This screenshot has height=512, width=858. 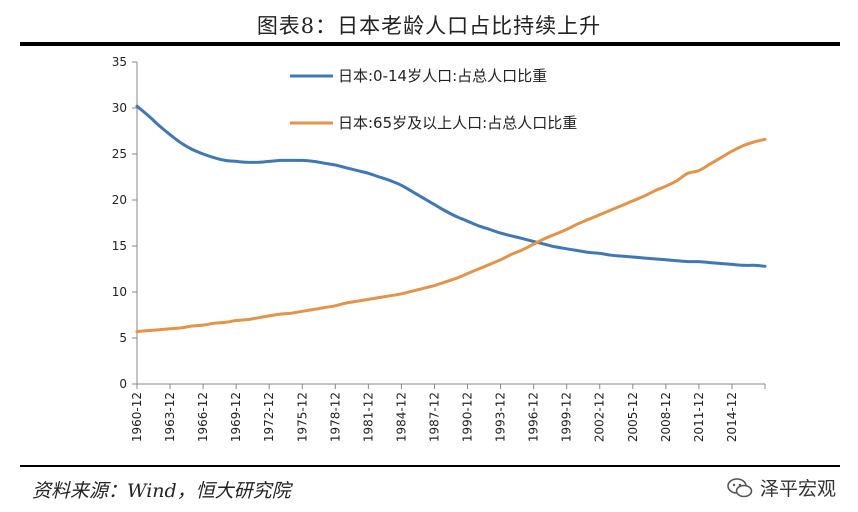 What do you see at coordinates (797, 489) in the screenshot?
I see `watermark-text: 泽平宏观` at bounding box center [797, 489].